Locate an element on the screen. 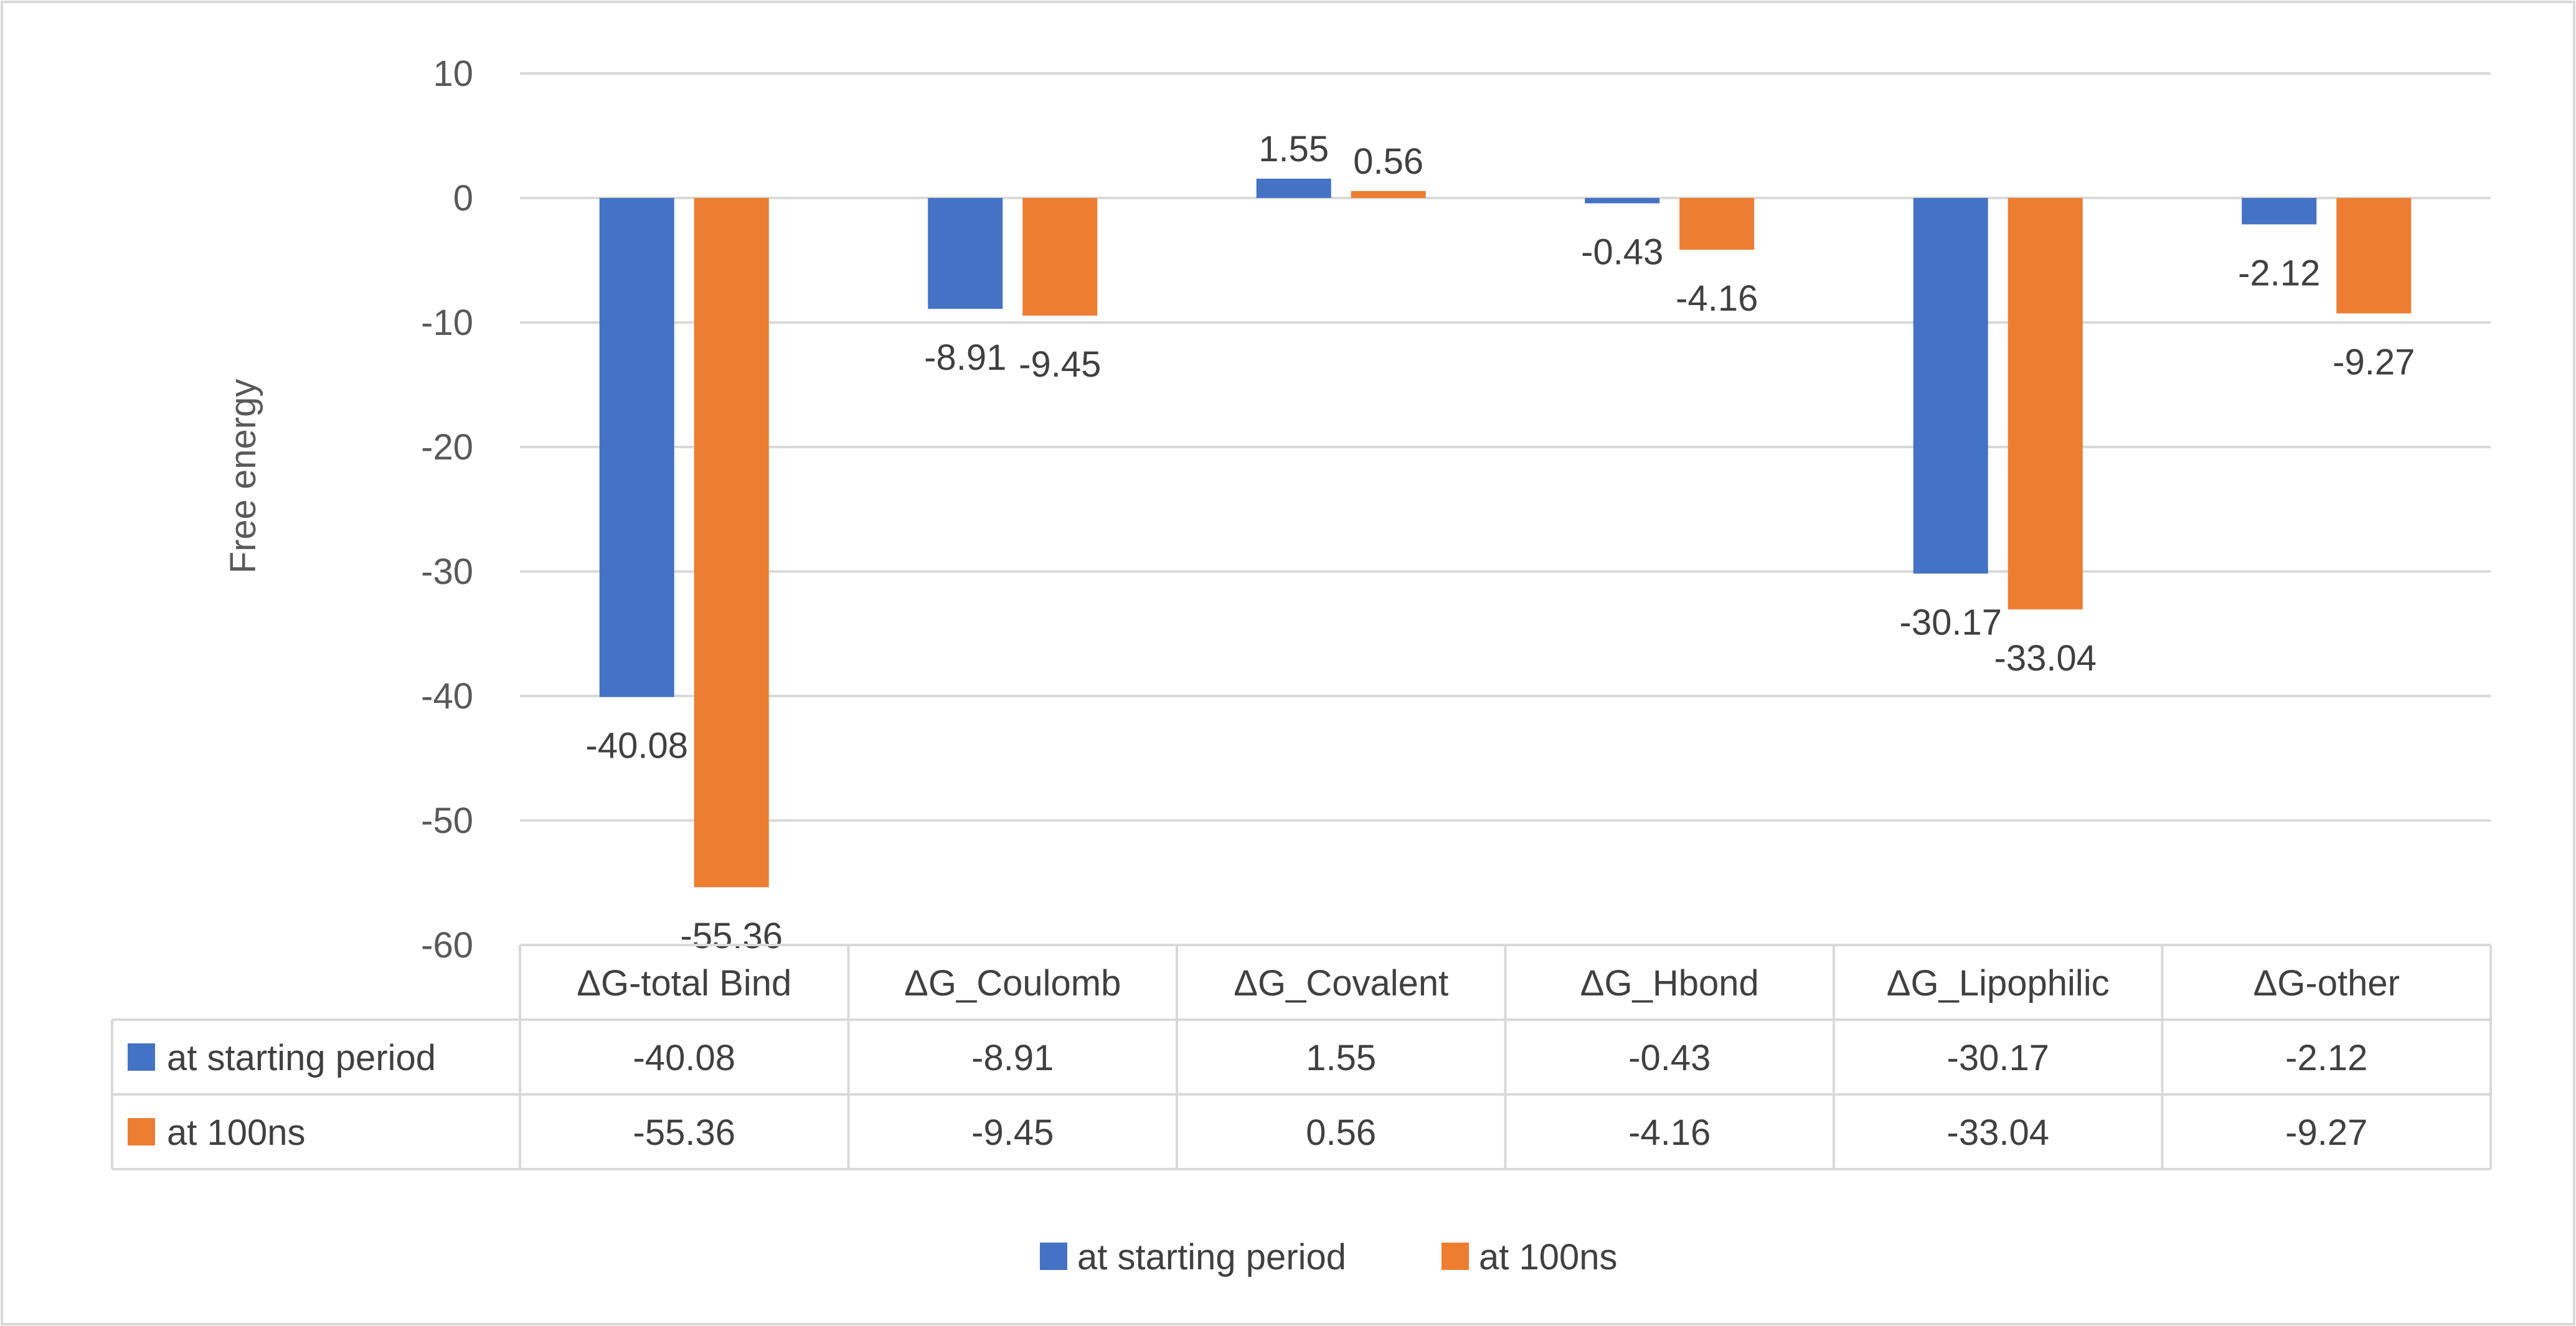 The height and width of the screenshot is (1326, 2576). data-label: -30.17 is located at coordinates (1951, 622).